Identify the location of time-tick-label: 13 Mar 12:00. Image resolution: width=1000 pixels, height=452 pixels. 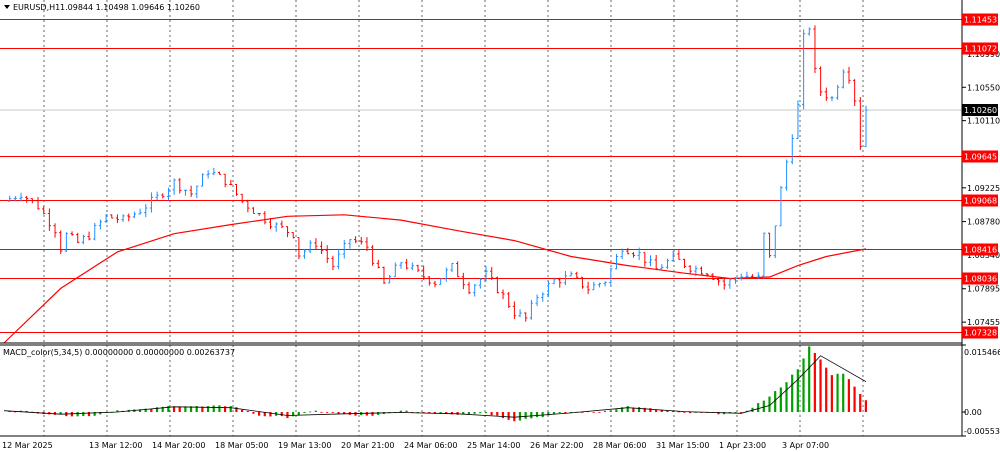
(115, 445).